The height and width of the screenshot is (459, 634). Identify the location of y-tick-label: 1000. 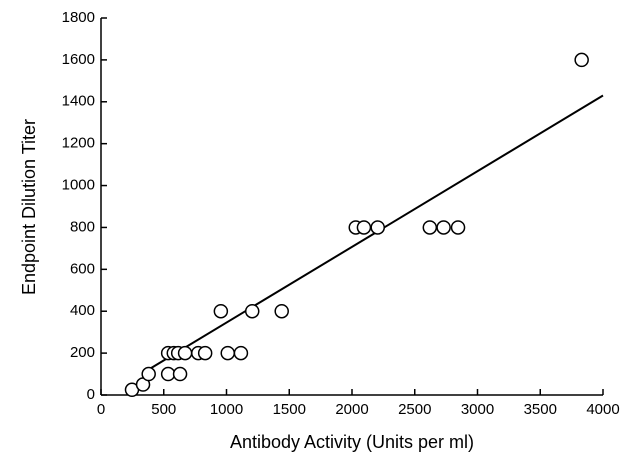
(78, 185).